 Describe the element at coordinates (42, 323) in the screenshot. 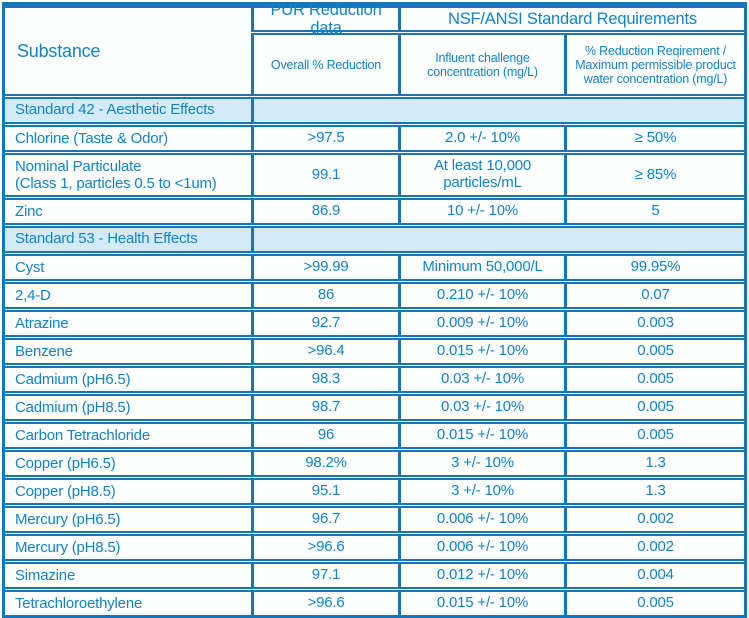

I see `substance-cell: Atrazine` at that location.